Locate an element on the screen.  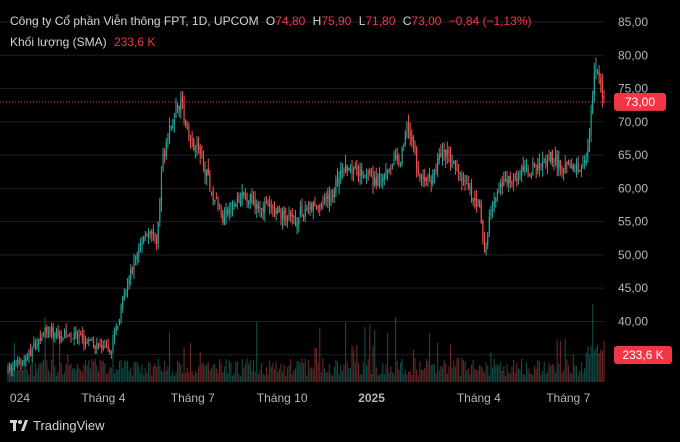
low-value: 71,80 is located at coordinates (380, 21).